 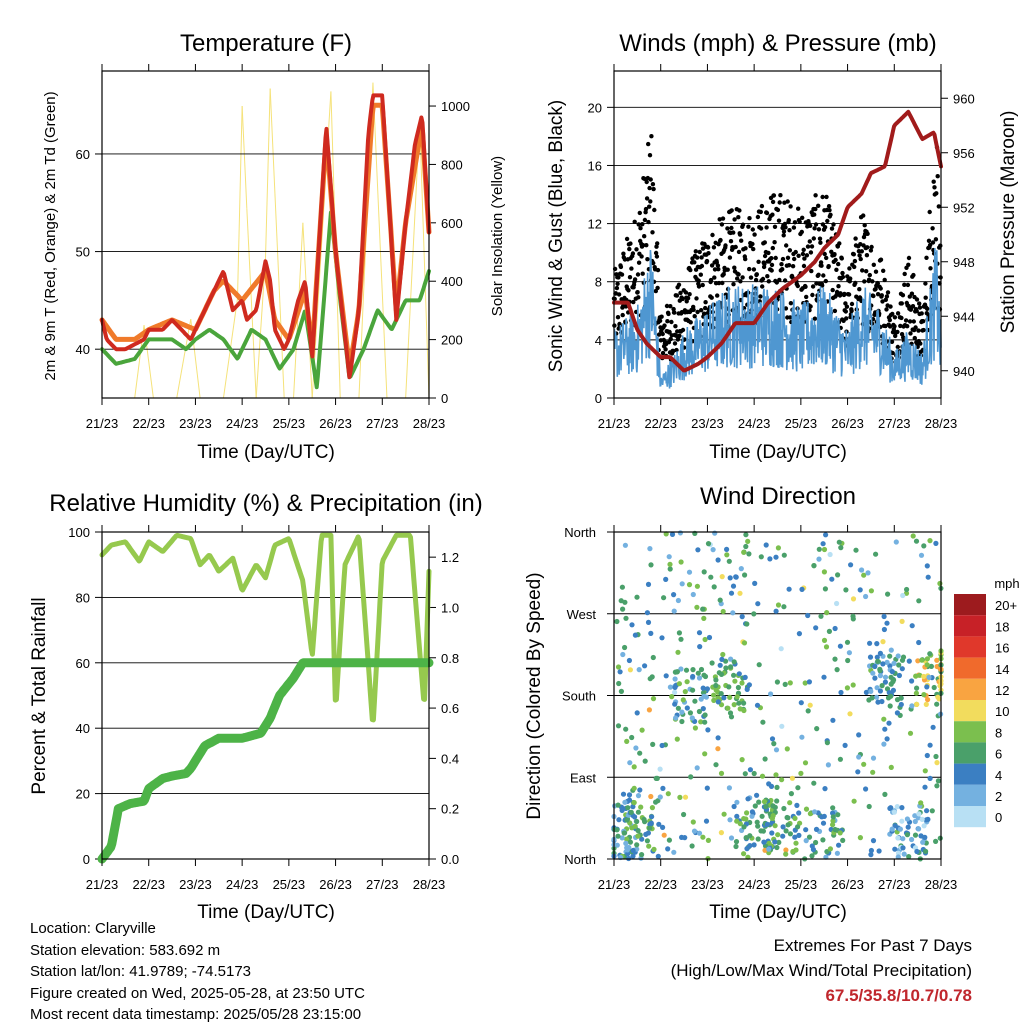 I want to click on temperature-xtick-label: 22/23, so click(x=148, y=423).